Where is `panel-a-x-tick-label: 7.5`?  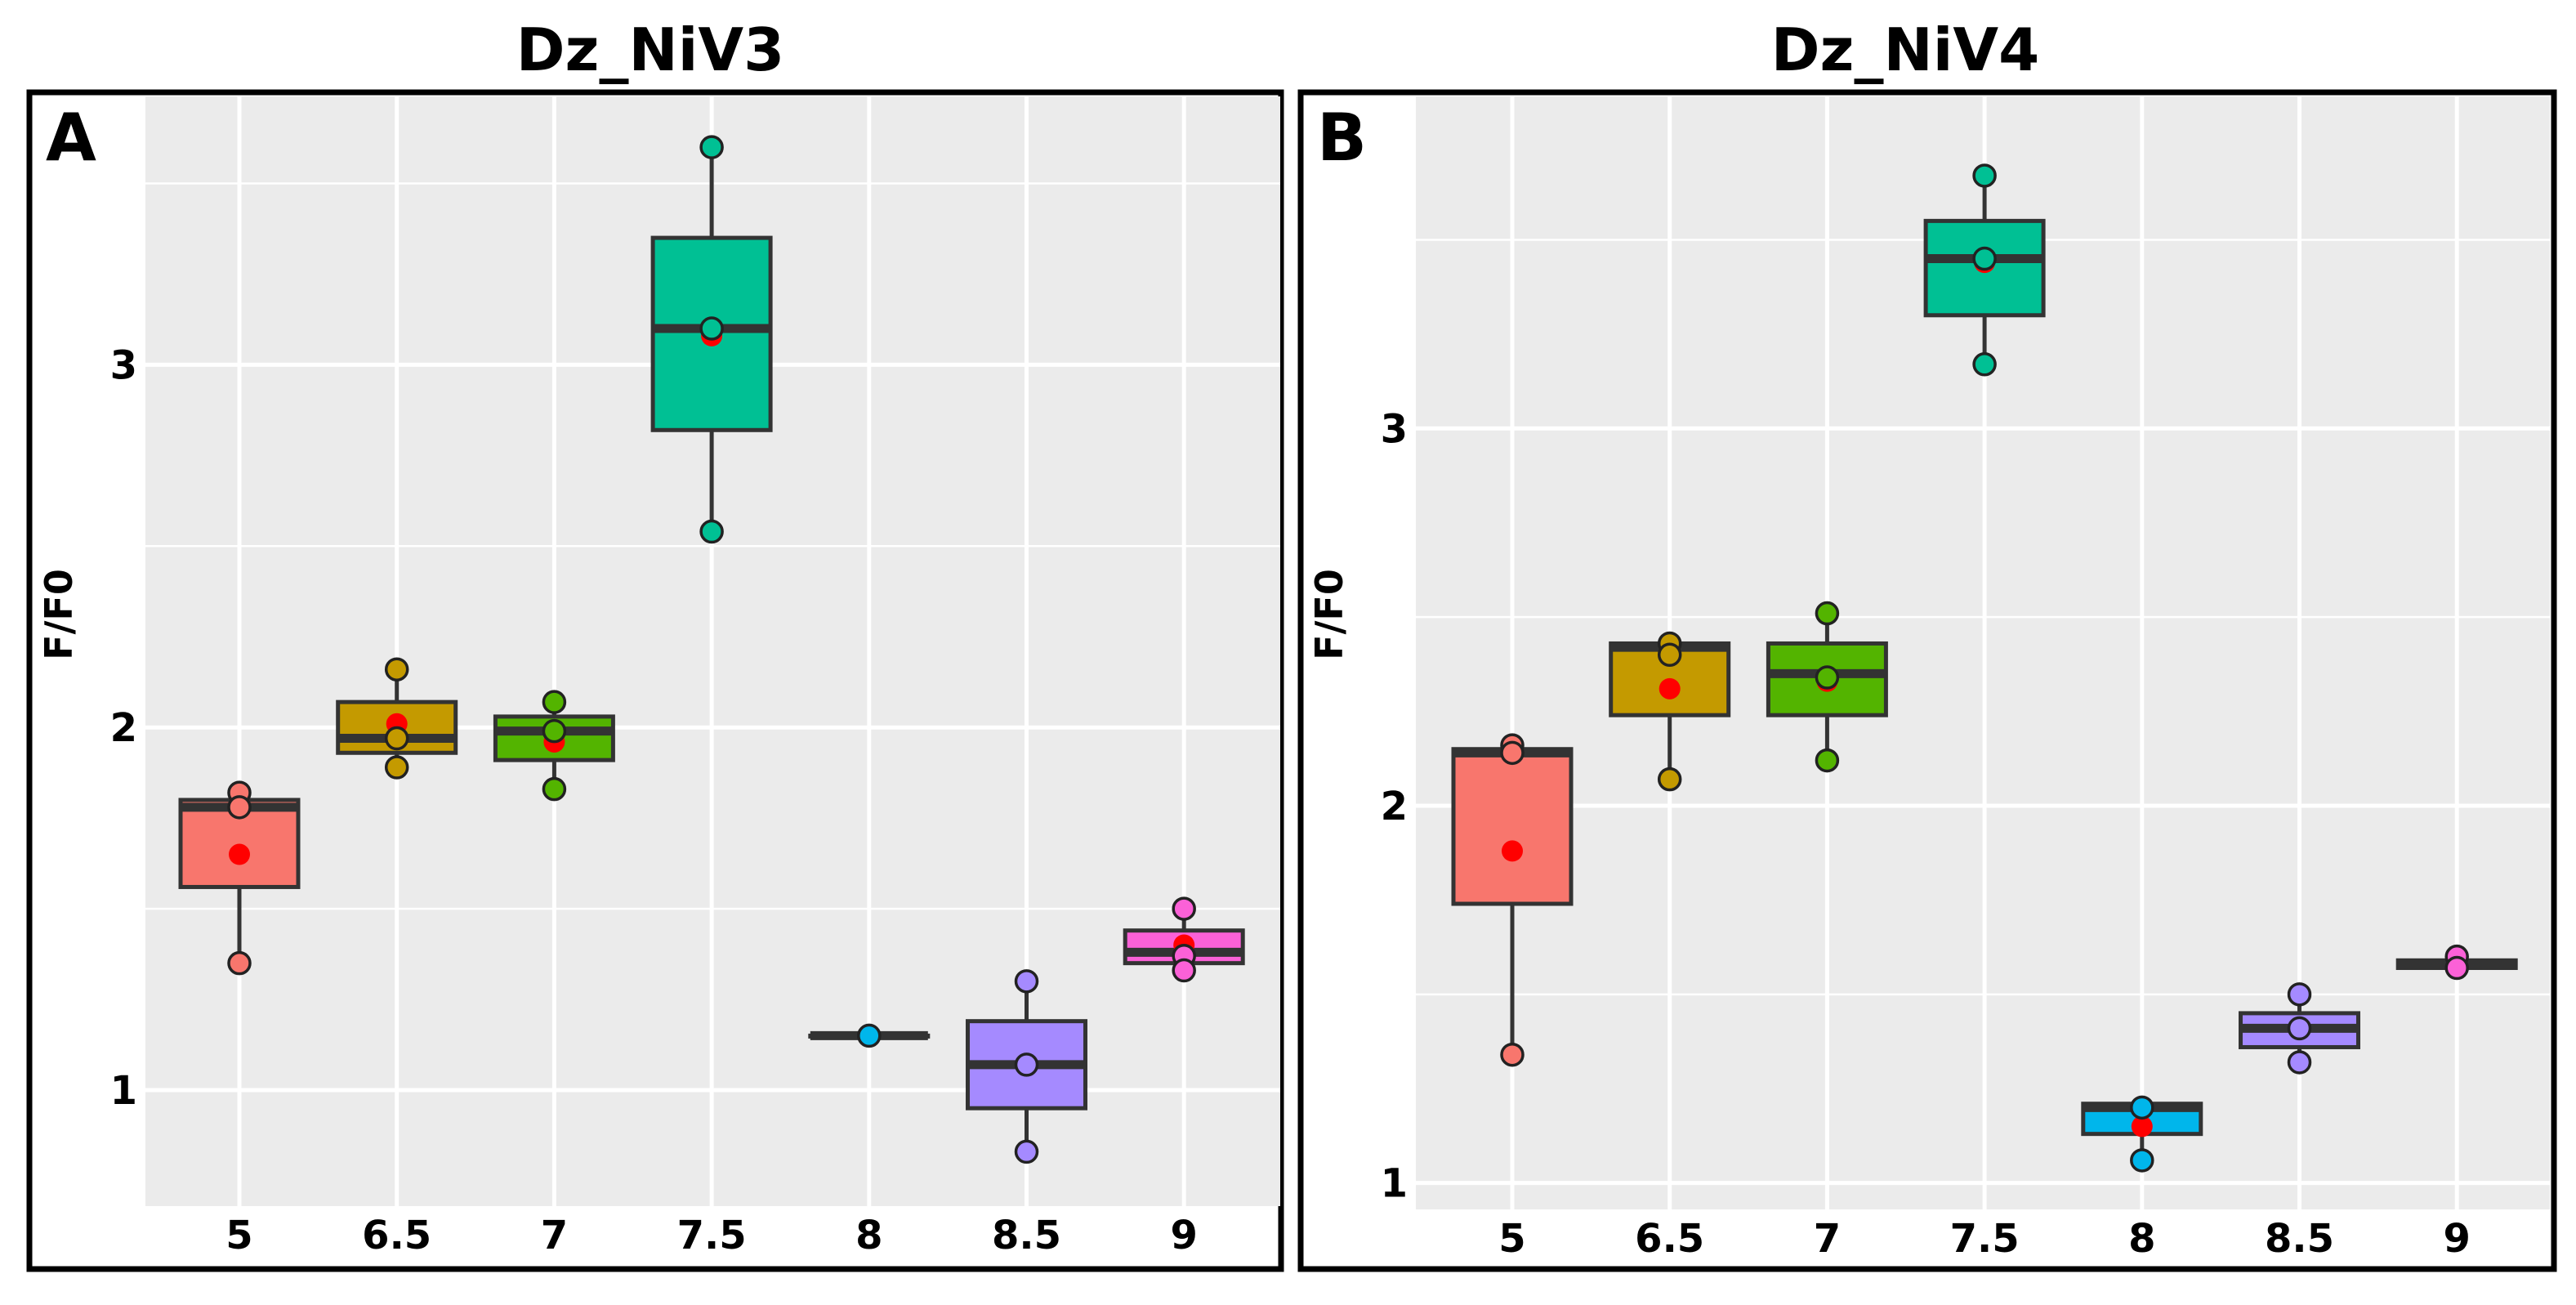
panel-a-x-tick-label: 7.5 is located at coordinates (712, 1236).